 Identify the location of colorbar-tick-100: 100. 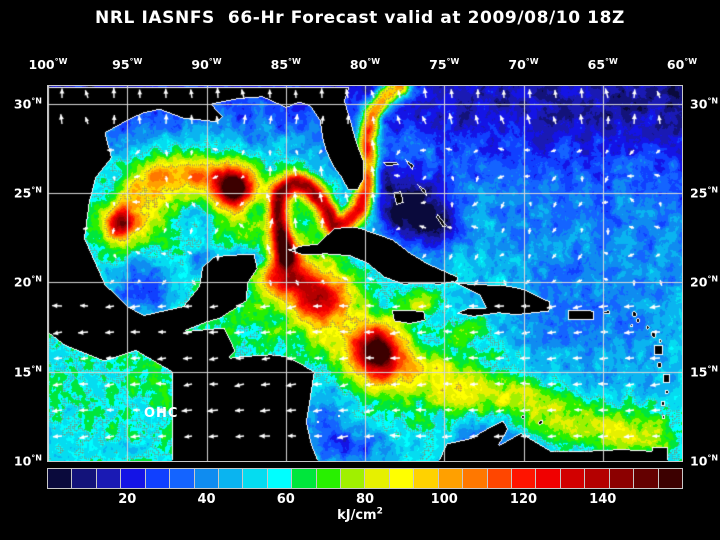
(444, 499).